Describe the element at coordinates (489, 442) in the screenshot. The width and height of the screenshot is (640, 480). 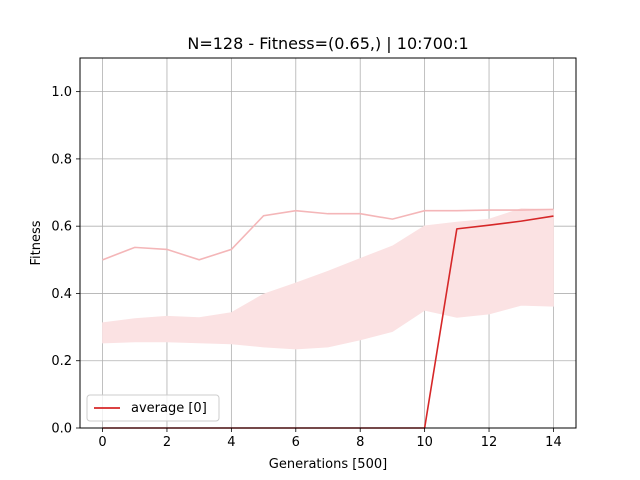
I see `x-tick-label-12: 12` at that location.